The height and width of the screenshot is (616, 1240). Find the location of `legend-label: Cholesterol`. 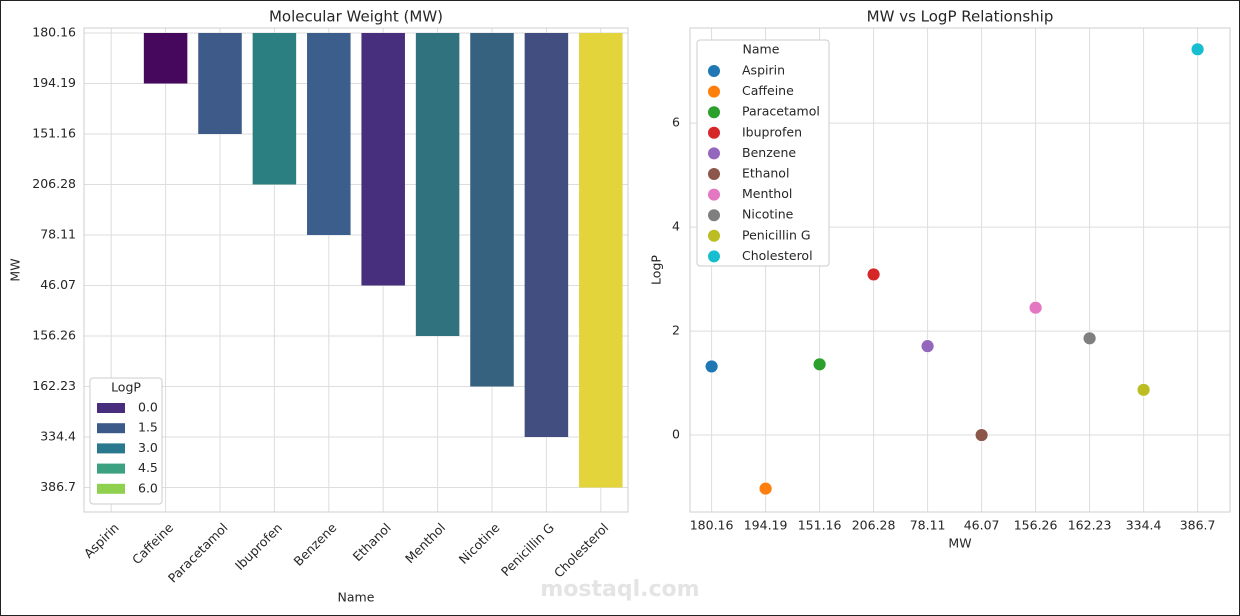

legend-label: Cholesterol is located at coordinates (777, 255).